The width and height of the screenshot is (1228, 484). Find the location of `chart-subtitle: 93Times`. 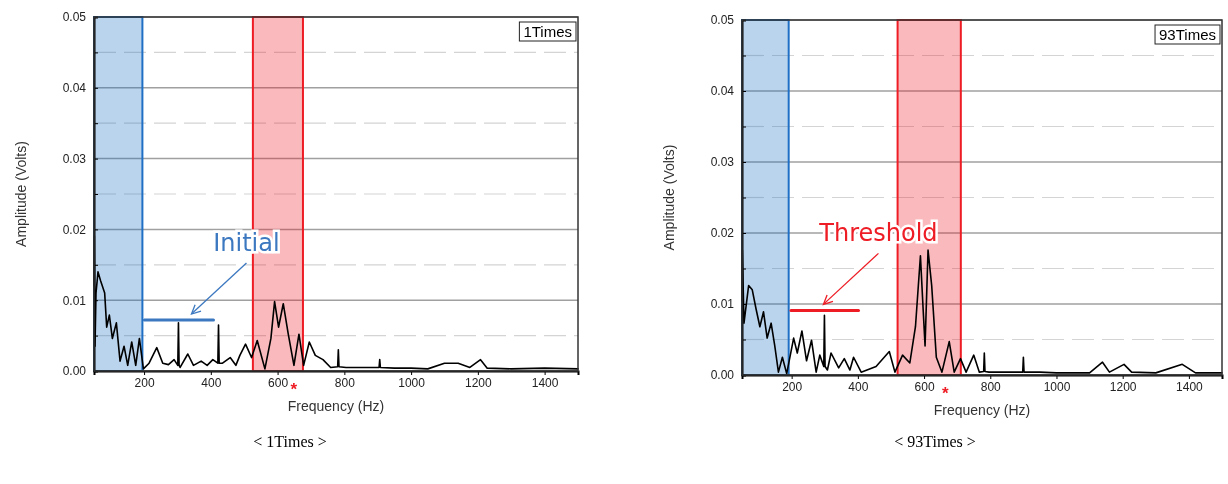

chart-subtitle: 93Times is located at coordinates (1187, 34).